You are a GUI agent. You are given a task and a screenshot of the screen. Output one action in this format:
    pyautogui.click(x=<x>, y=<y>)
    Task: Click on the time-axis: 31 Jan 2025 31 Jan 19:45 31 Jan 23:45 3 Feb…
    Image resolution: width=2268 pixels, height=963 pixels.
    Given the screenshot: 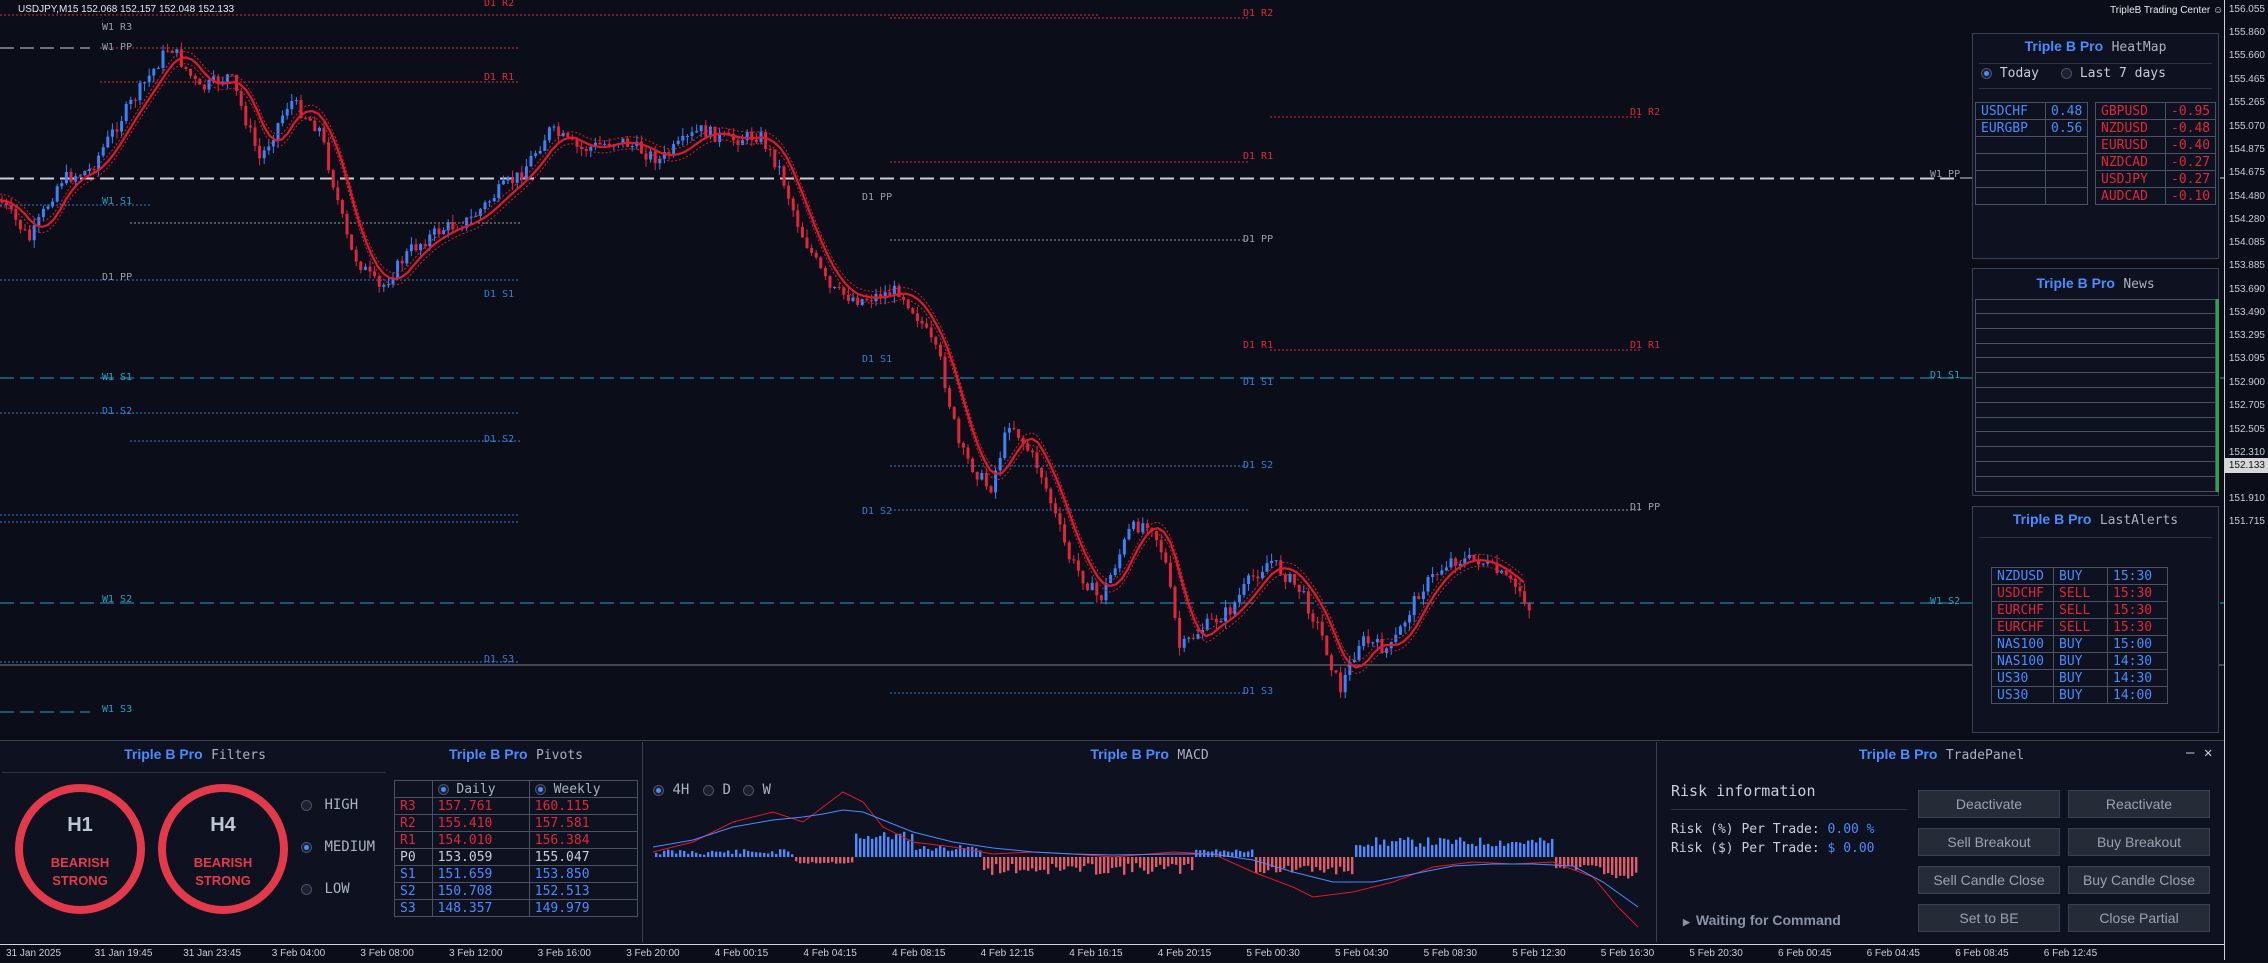 What is the action you would take?
    pyautogui.click(x=1112, y=953)
    